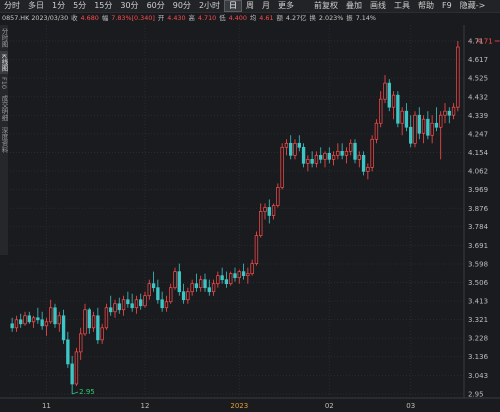 This screenshot has width=500, height=412. Describe the element at coordinates (279, 18) in the screenshot. I see `amount-label: 额` at that location.